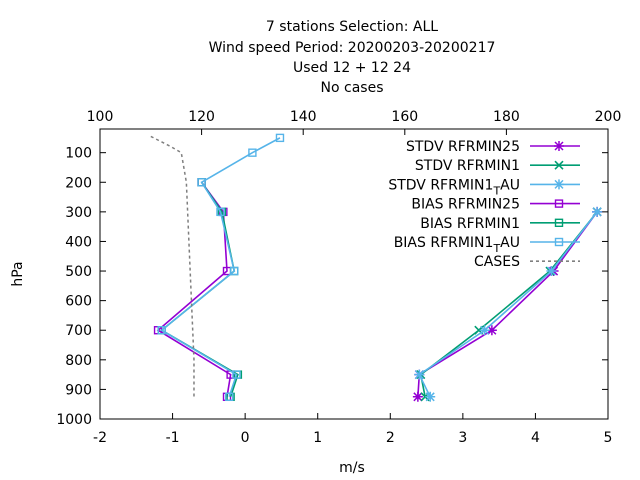  Describe the element at coordinates (352, 68) in the screenshot. I see `title-line-3: Used 12 + 12 24` at that location.